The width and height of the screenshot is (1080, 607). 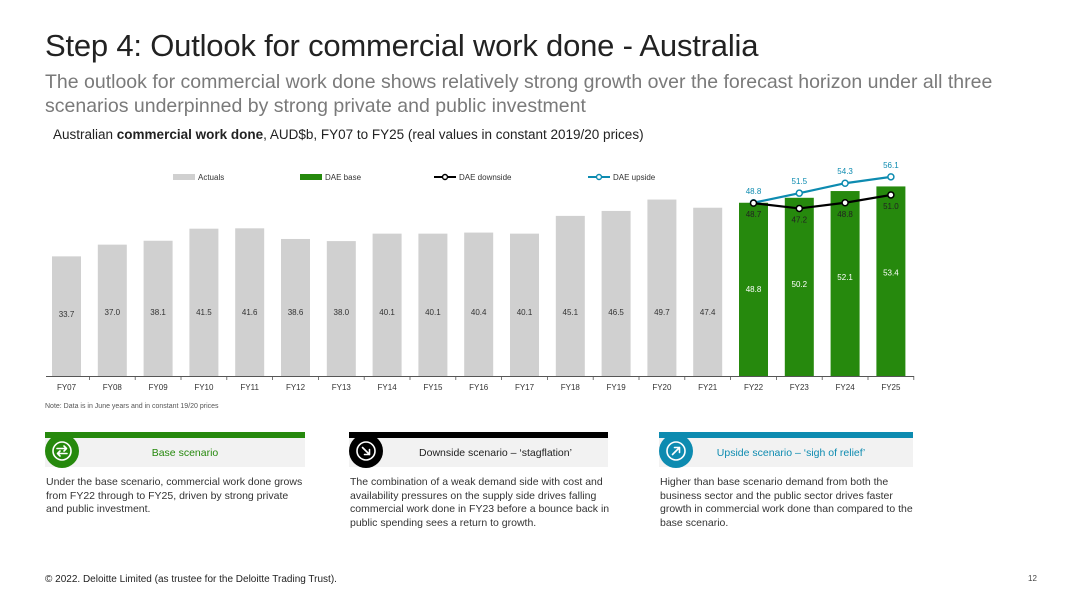 What do you see at coordinates (845, 203) in the screenshot?
I see `downside-point-FY24` at bounding box center [845, 203].